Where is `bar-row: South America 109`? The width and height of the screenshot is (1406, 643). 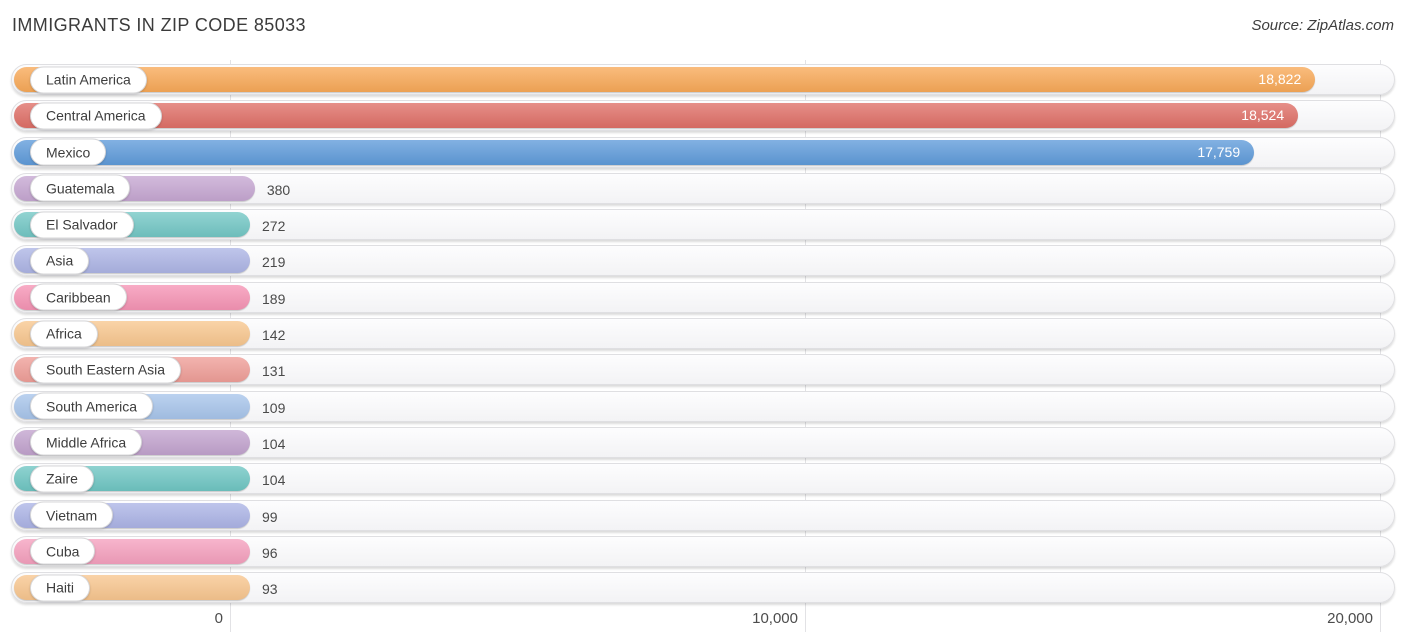
bar-row: South America 109 is located at coordinates (703, 407).